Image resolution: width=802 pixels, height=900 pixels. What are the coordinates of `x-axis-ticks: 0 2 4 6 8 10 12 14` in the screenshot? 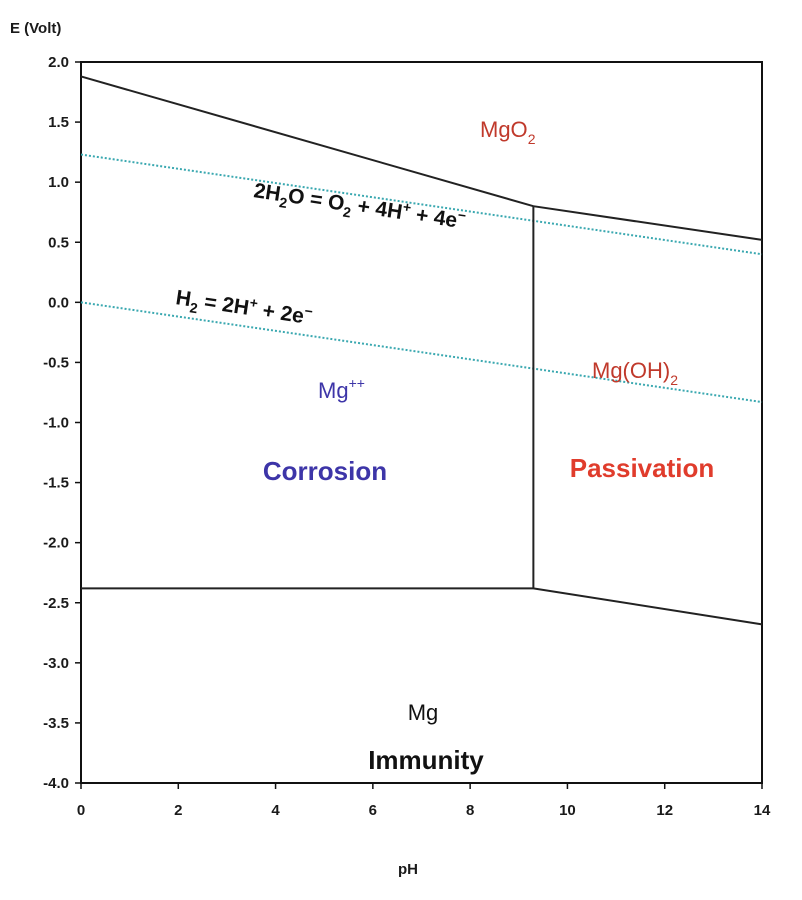 It's located at (424, 801).